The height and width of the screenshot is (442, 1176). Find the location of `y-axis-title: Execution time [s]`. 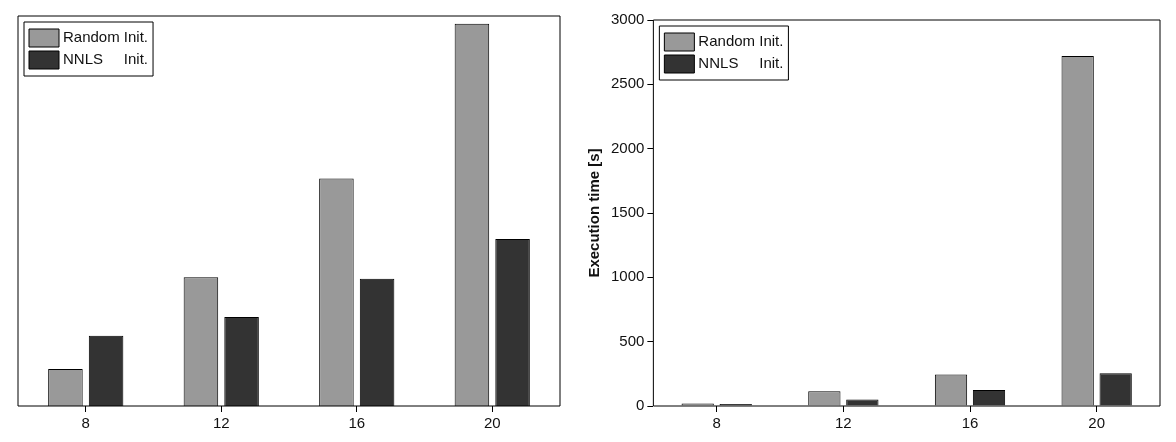

y-axis-title: Execution time [s] is located at coordinates (594, 213).